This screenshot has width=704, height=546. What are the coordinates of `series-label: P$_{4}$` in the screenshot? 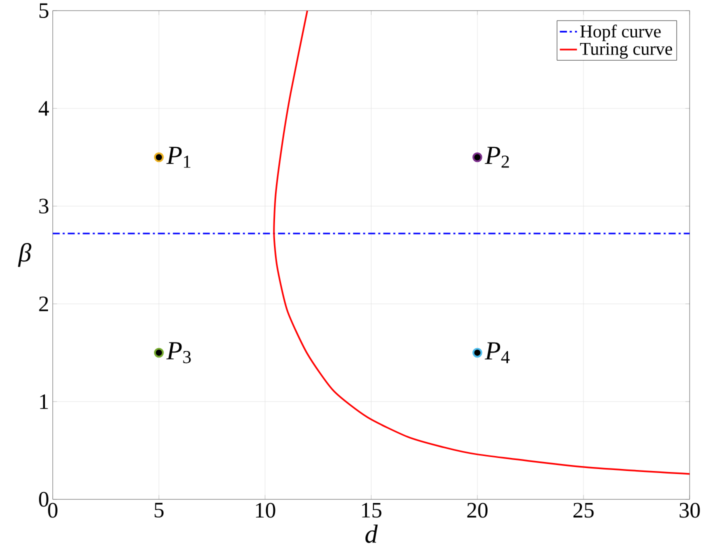 It's located at (497, 352).